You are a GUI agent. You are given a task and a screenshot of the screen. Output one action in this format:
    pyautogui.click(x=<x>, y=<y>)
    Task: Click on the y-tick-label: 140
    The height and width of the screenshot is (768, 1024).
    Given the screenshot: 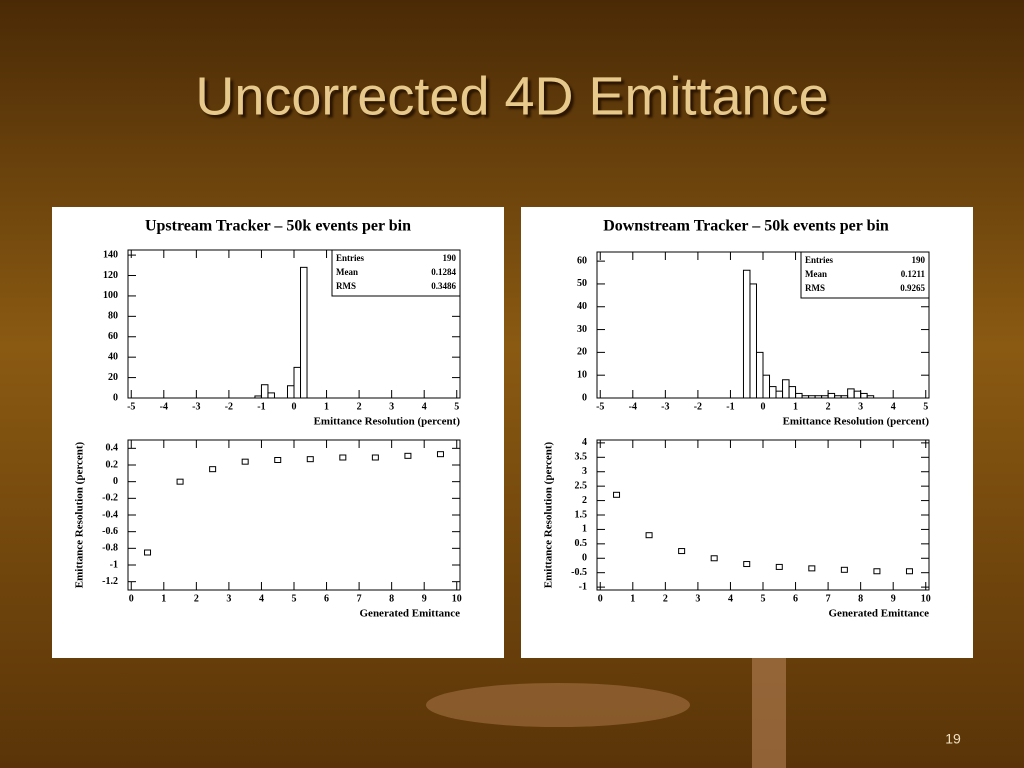 What is the action you would take?
    pyautogui.click(x=110, y=254)
    